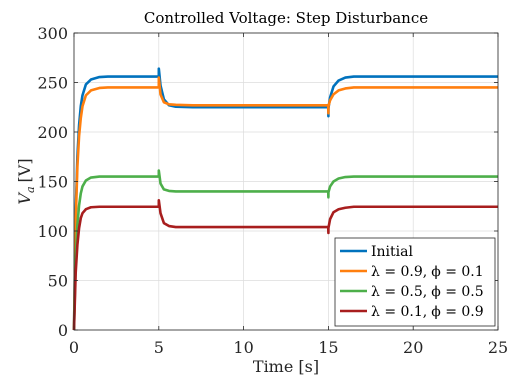  I want to click on legend-entry-1: Initial, so click(392, 252).